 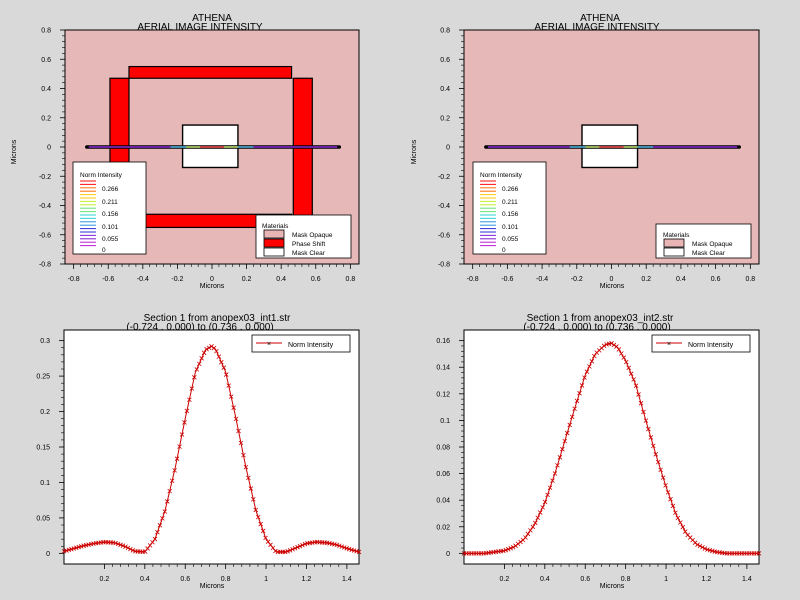 I want to click on legend-marker-sample: ×, so click(x=269, y=344).